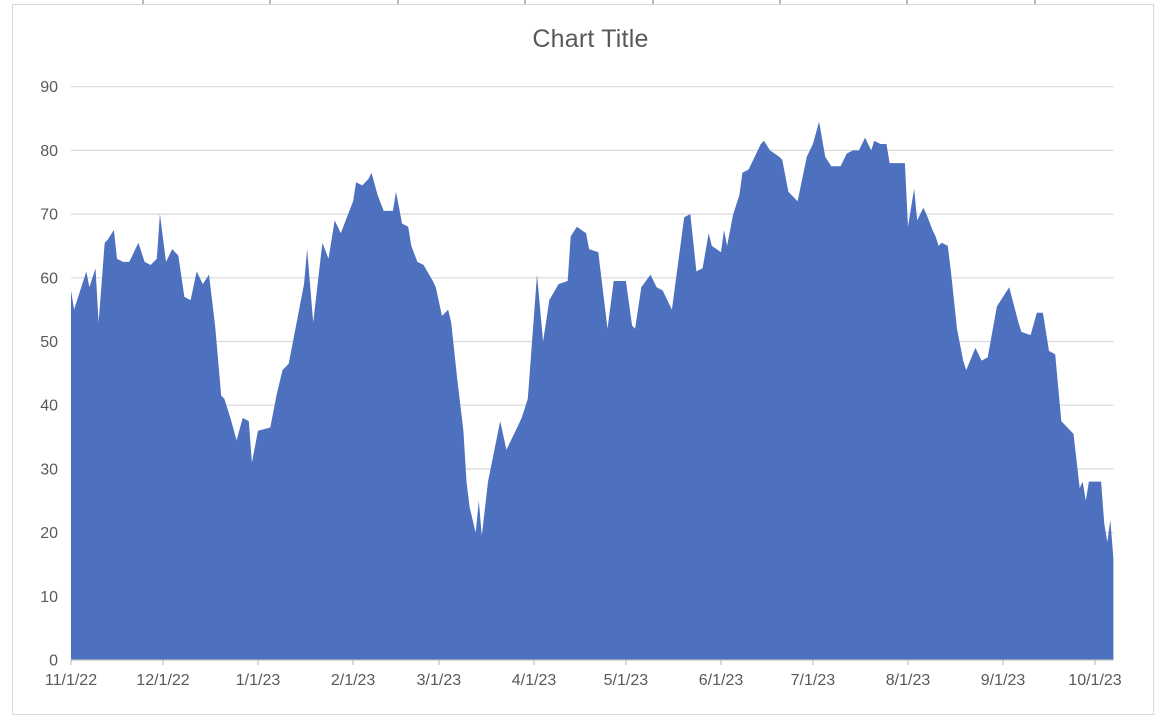 The image size is (1162, 720). What do you see at coordinates (162, 680) in the screenshot?
I see `x-tick-label: 12/1/22` at bounding box center [162, 680].